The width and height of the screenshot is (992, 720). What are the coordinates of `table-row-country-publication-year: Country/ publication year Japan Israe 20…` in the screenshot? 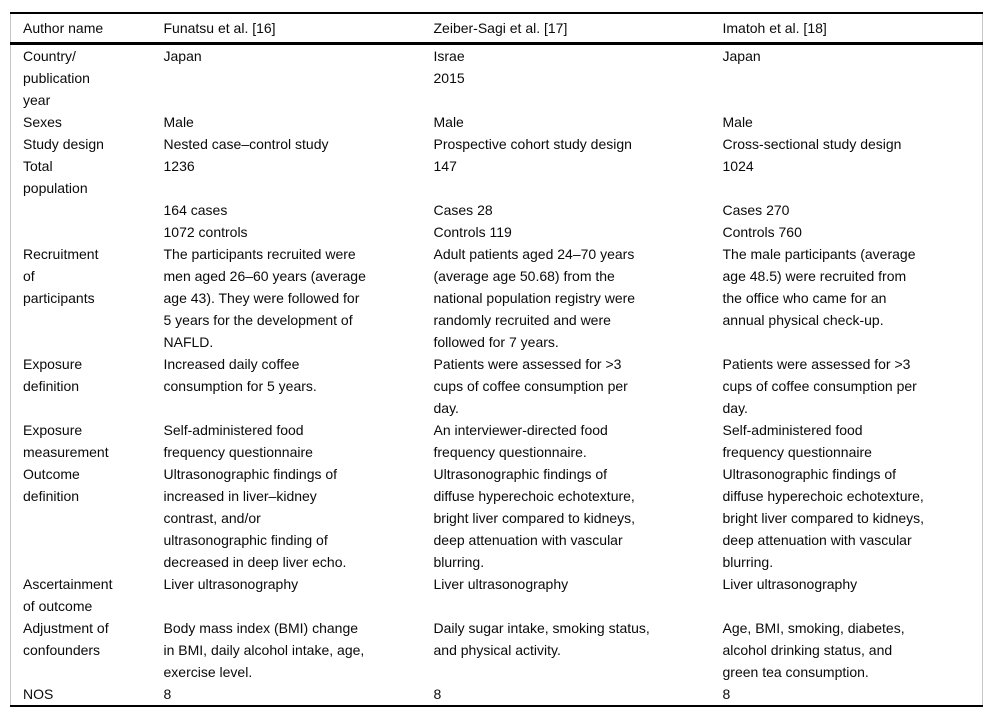 It's located at (497, 78).